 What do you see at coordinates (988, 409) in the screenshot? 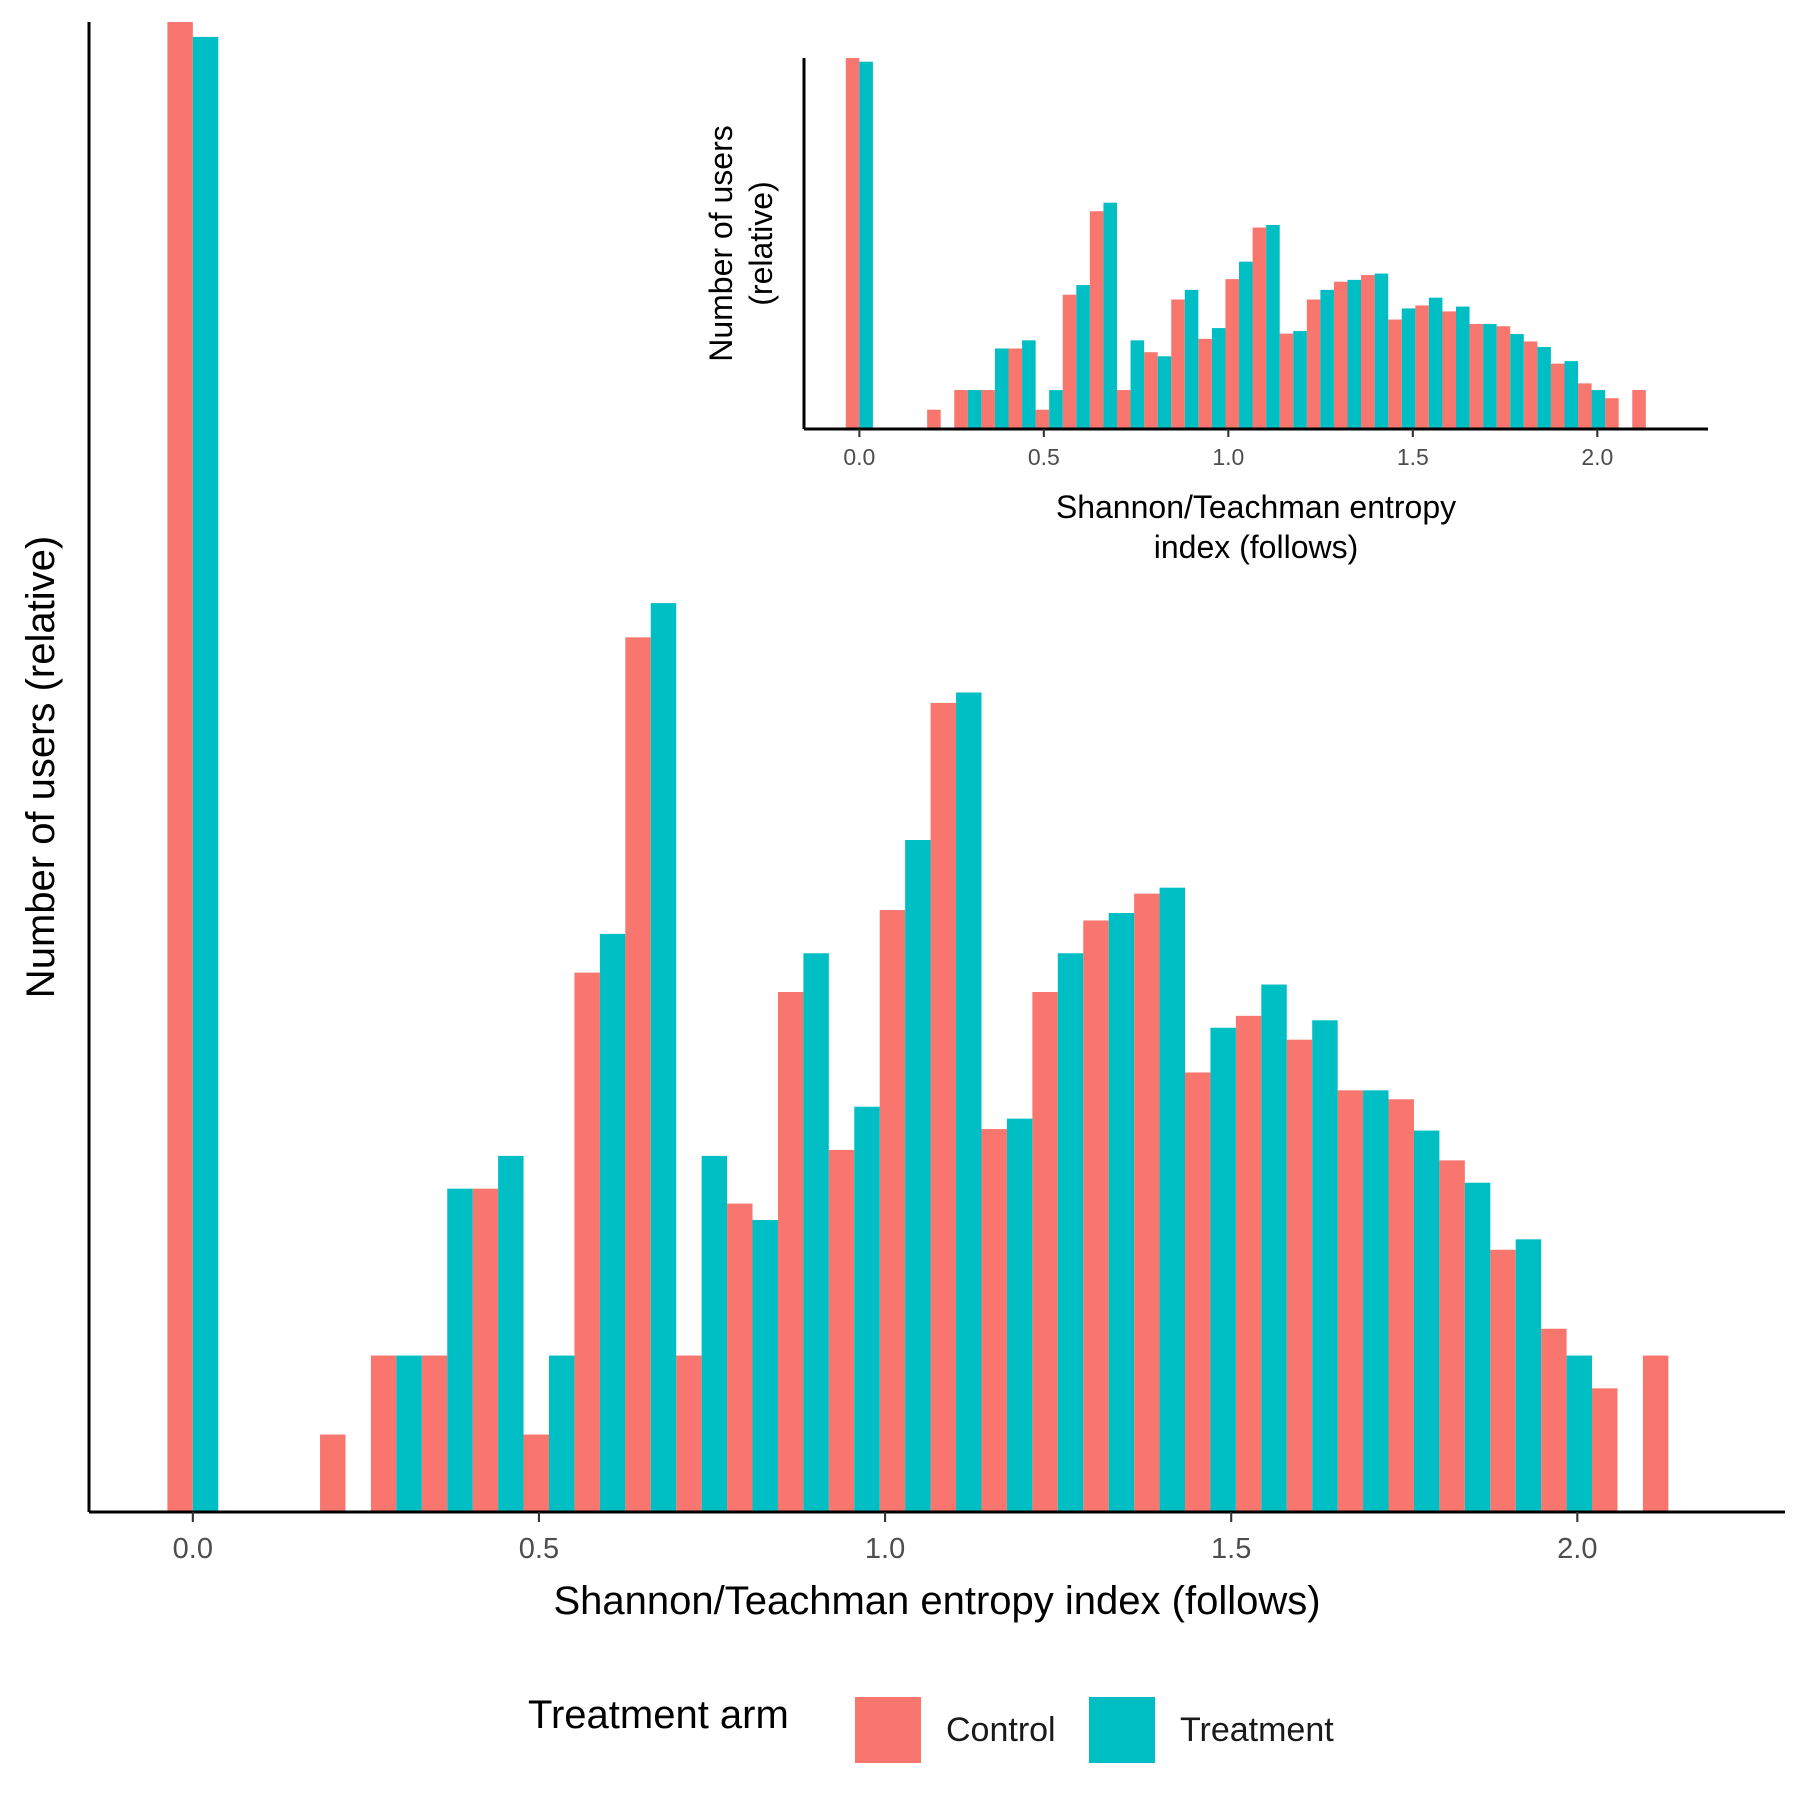
I see `bar-control-5-inset` at bounding box center [988, 409].